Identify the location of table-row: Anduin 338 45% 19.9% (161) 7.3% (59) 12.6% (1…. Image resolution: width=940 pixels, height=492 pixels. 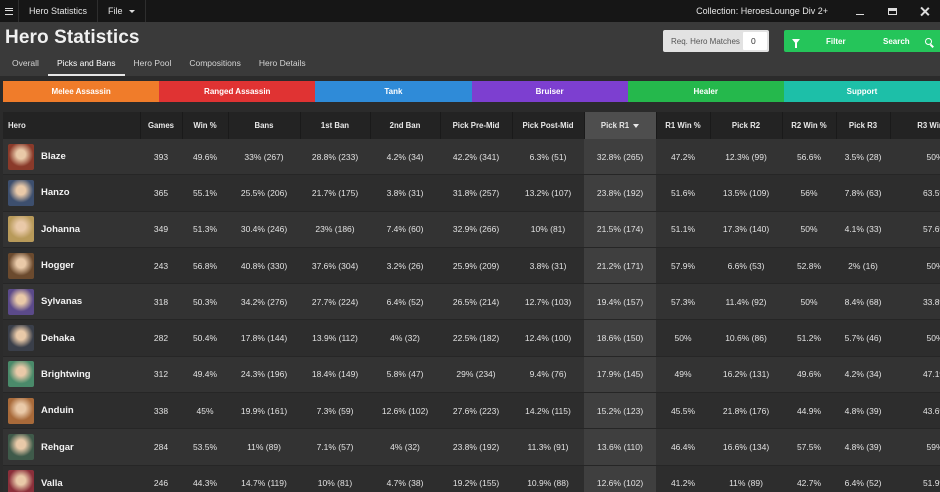
(471, 411).